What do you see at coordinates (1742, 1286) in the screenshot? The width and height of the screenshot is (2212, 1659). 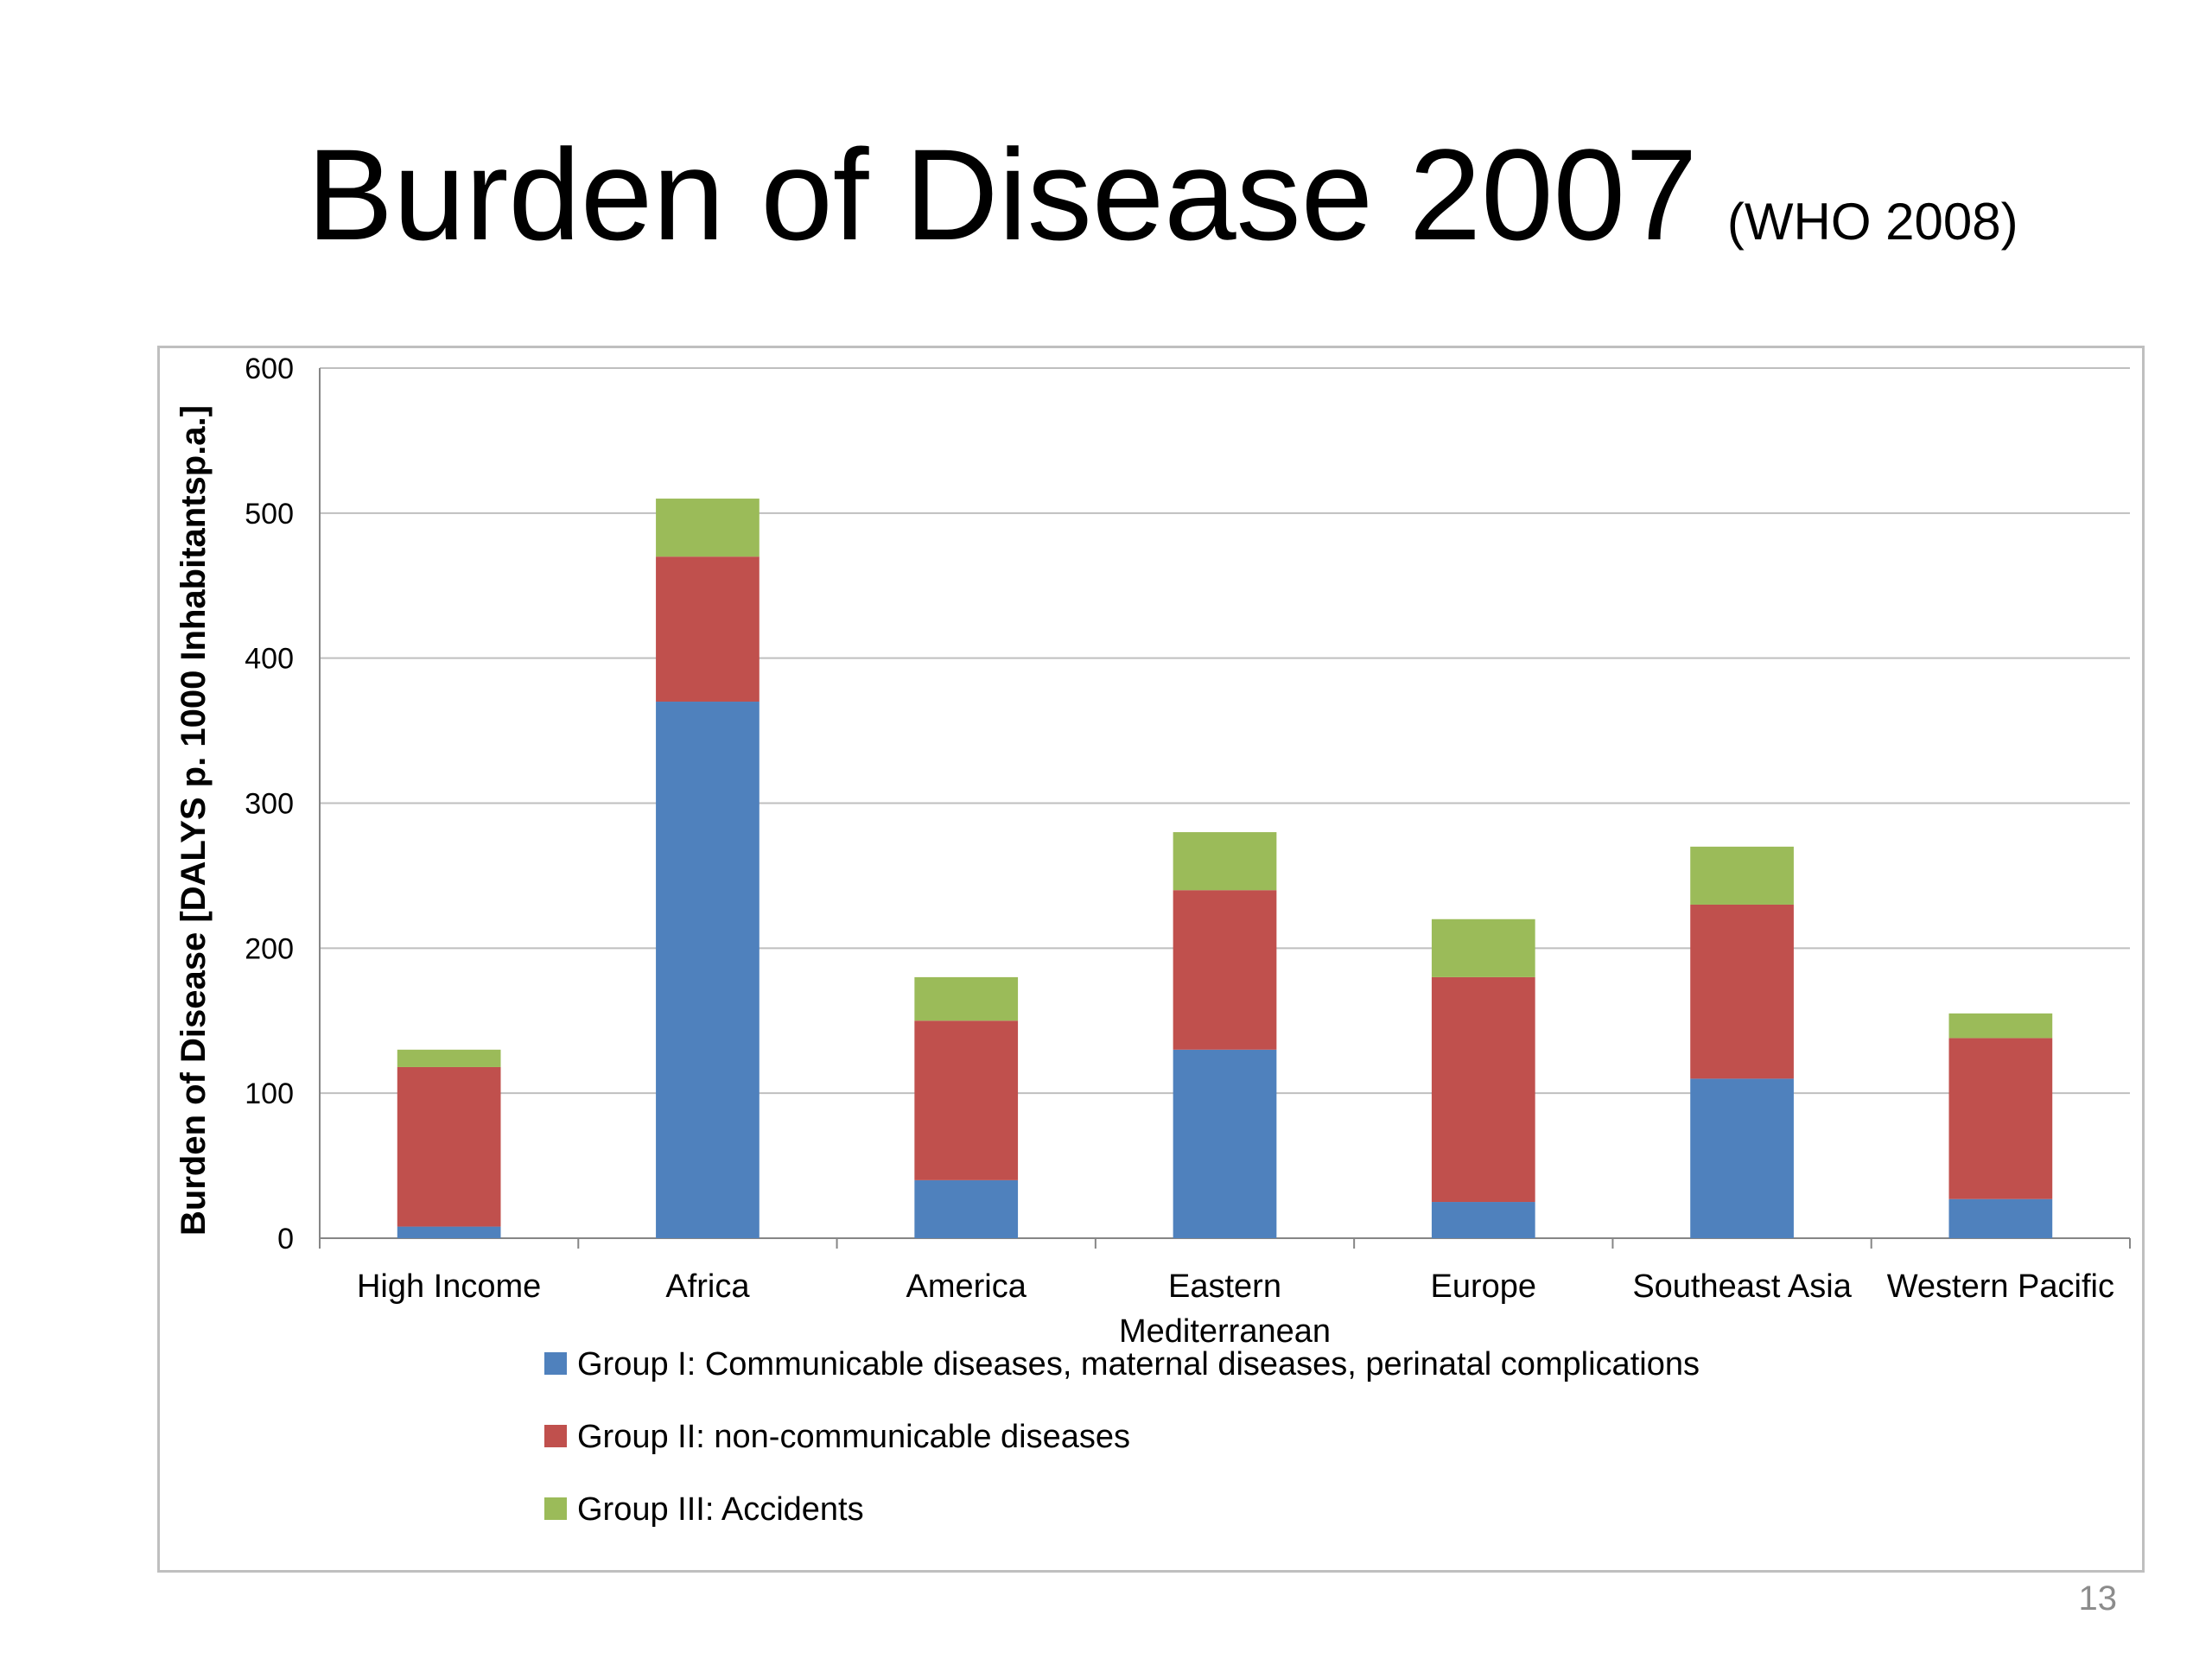 I see `x-category-label: Southeast Asia` at bounding box center [1742, 1286].